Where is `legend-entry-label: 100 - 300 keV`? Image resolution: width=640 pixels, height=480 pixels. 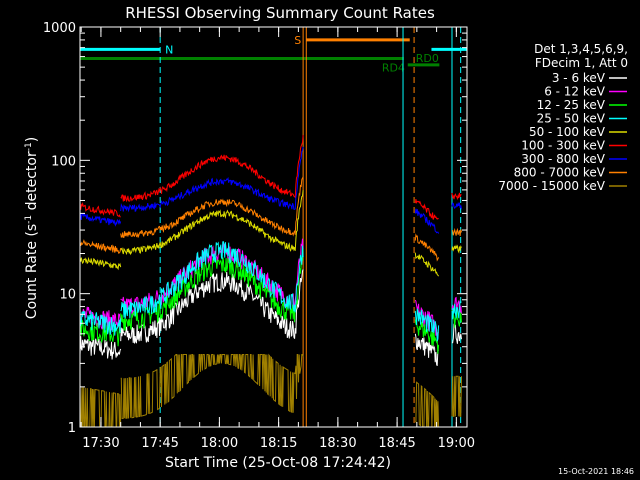
legend-entry-label: 100 - 300 keV is located at coordinates (563, 146).